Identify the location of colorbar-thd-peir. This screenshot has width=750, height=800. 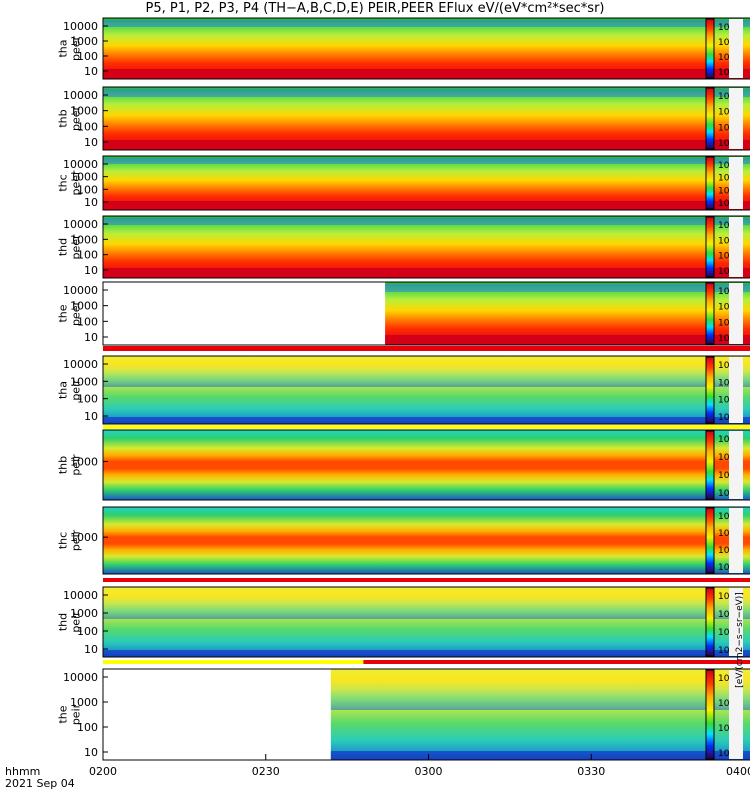
(710, 622).